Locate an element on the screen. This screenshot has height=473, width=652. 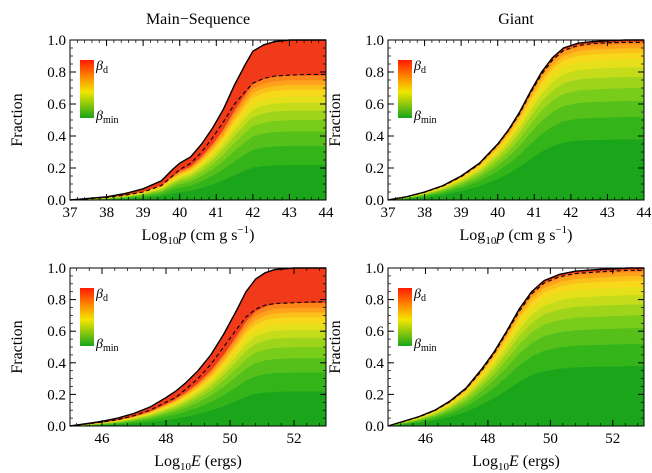
x-tick-label: 38 is located at coordinates (106, 213).